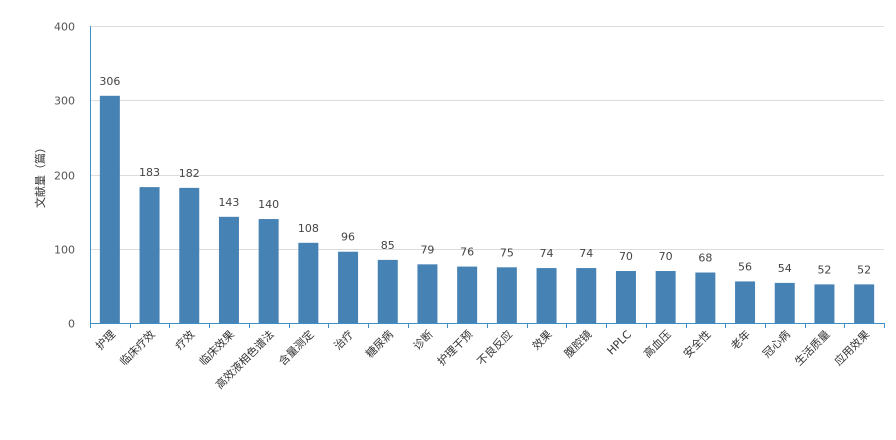  I want to click on data-label: 306, so click(109, 81).